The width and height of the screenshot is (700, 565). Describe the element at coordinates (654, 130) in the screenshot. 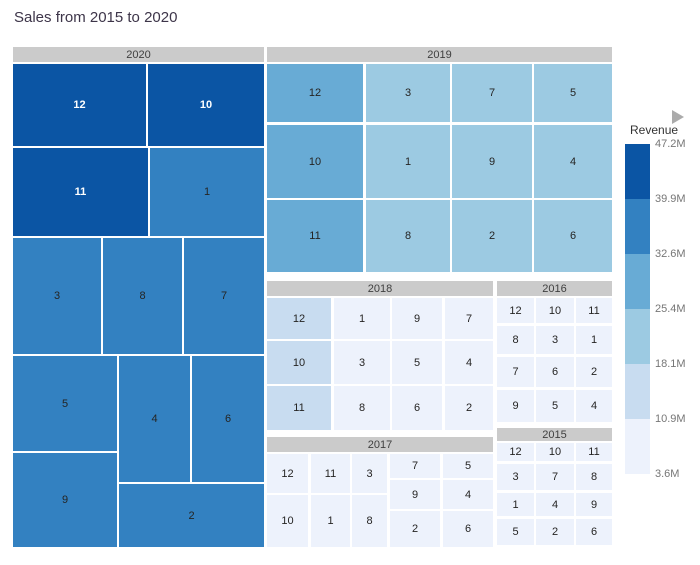

I see `legend-title: Revenue` at that location.